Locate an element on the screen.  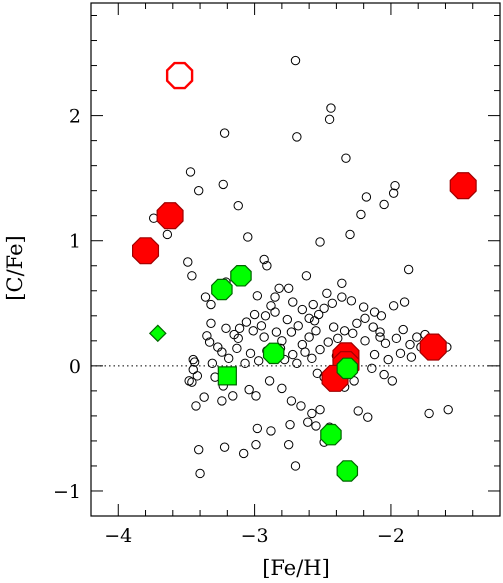
y-axis-label: [C/Fe] is located at coordinates (15, 267).